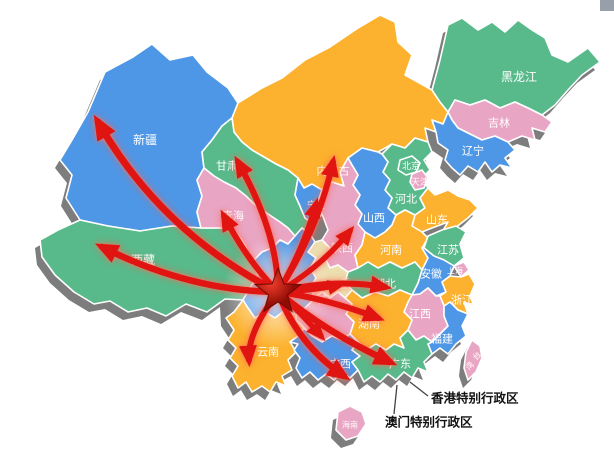 The width and height of the screenshot is (614, 455). What do you see at coordinates (473, 360) in the screenshot?
I see `province-taiwan` at bounding box center [473, 360].